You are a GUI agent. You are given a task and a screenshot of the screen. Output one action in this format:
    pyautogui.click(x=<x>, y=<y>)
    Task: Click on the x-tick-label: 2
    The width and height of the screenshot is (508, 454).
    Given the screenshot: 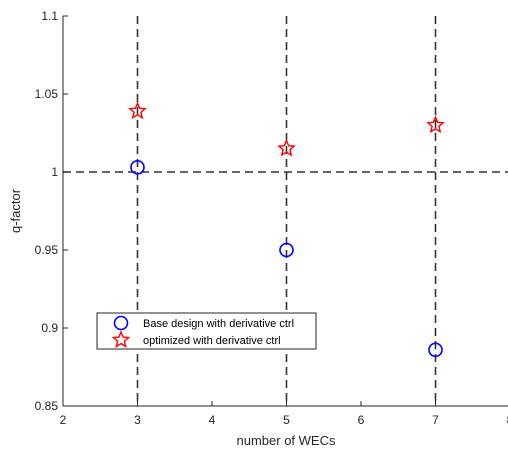 What is the action you would take?
    pyautogui.click(x=63, y=420)
    